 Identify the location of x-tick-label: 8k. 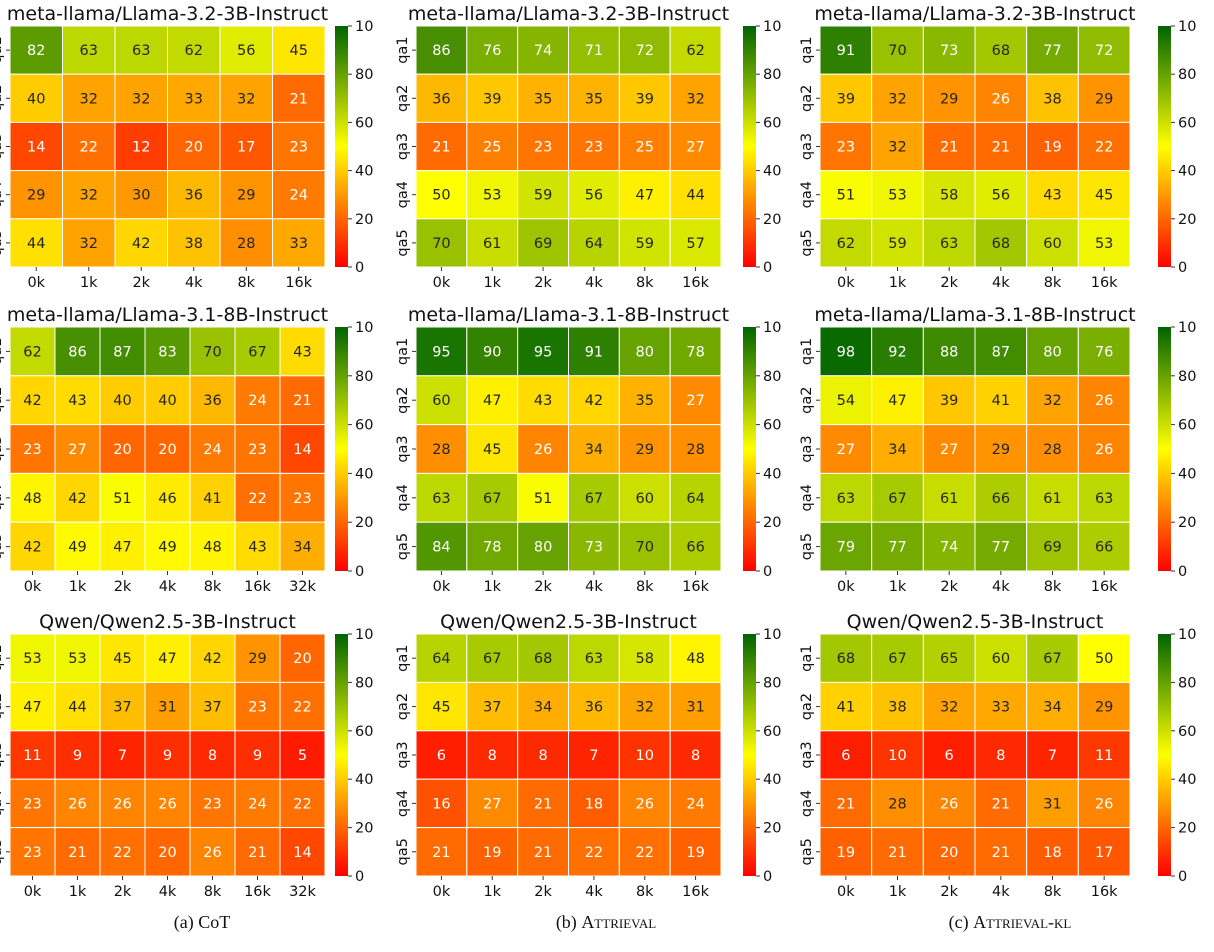
(1053, 892).